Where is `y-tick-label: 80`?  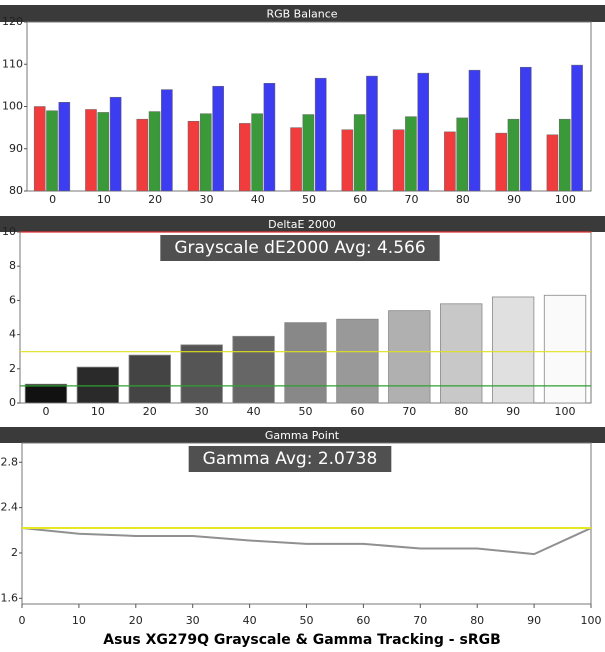 y-tick-label: 80 is located at coordinates (16, 190).